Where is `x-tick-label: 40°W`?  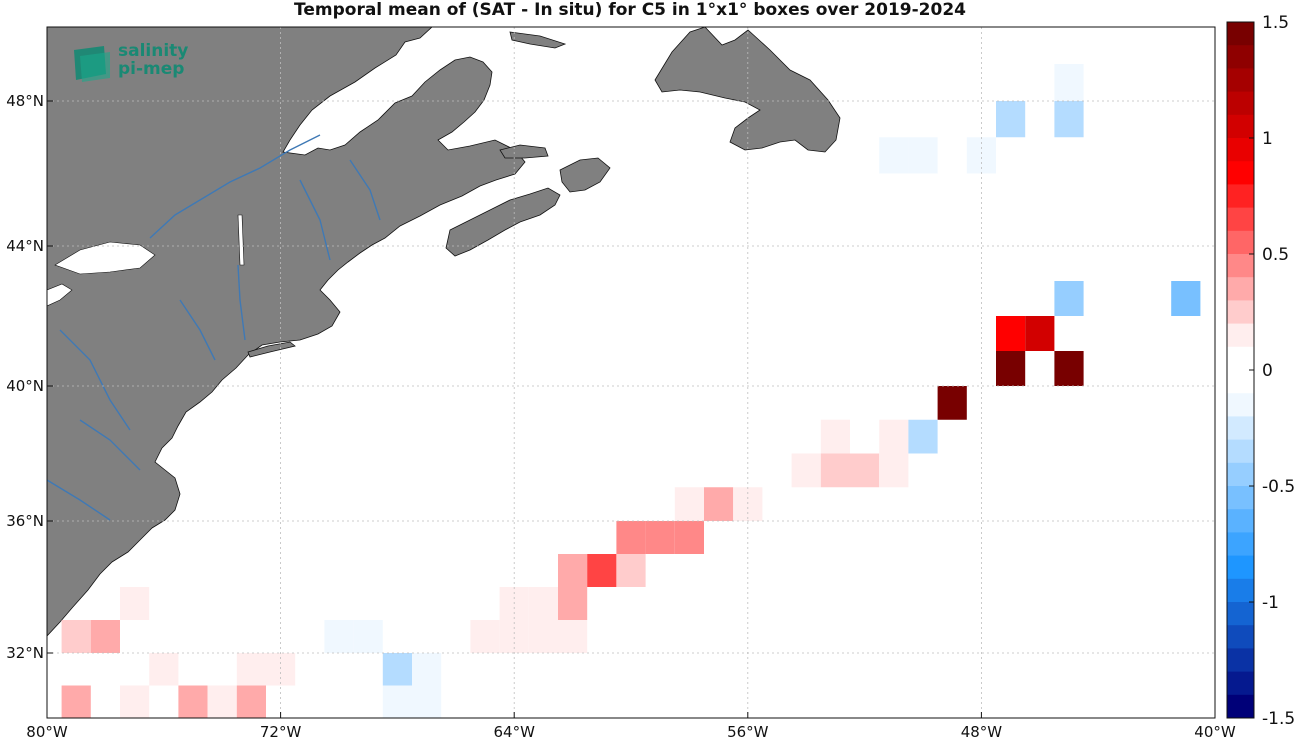
x-tick-label: 40°W is located at coordinates (1215, 731).